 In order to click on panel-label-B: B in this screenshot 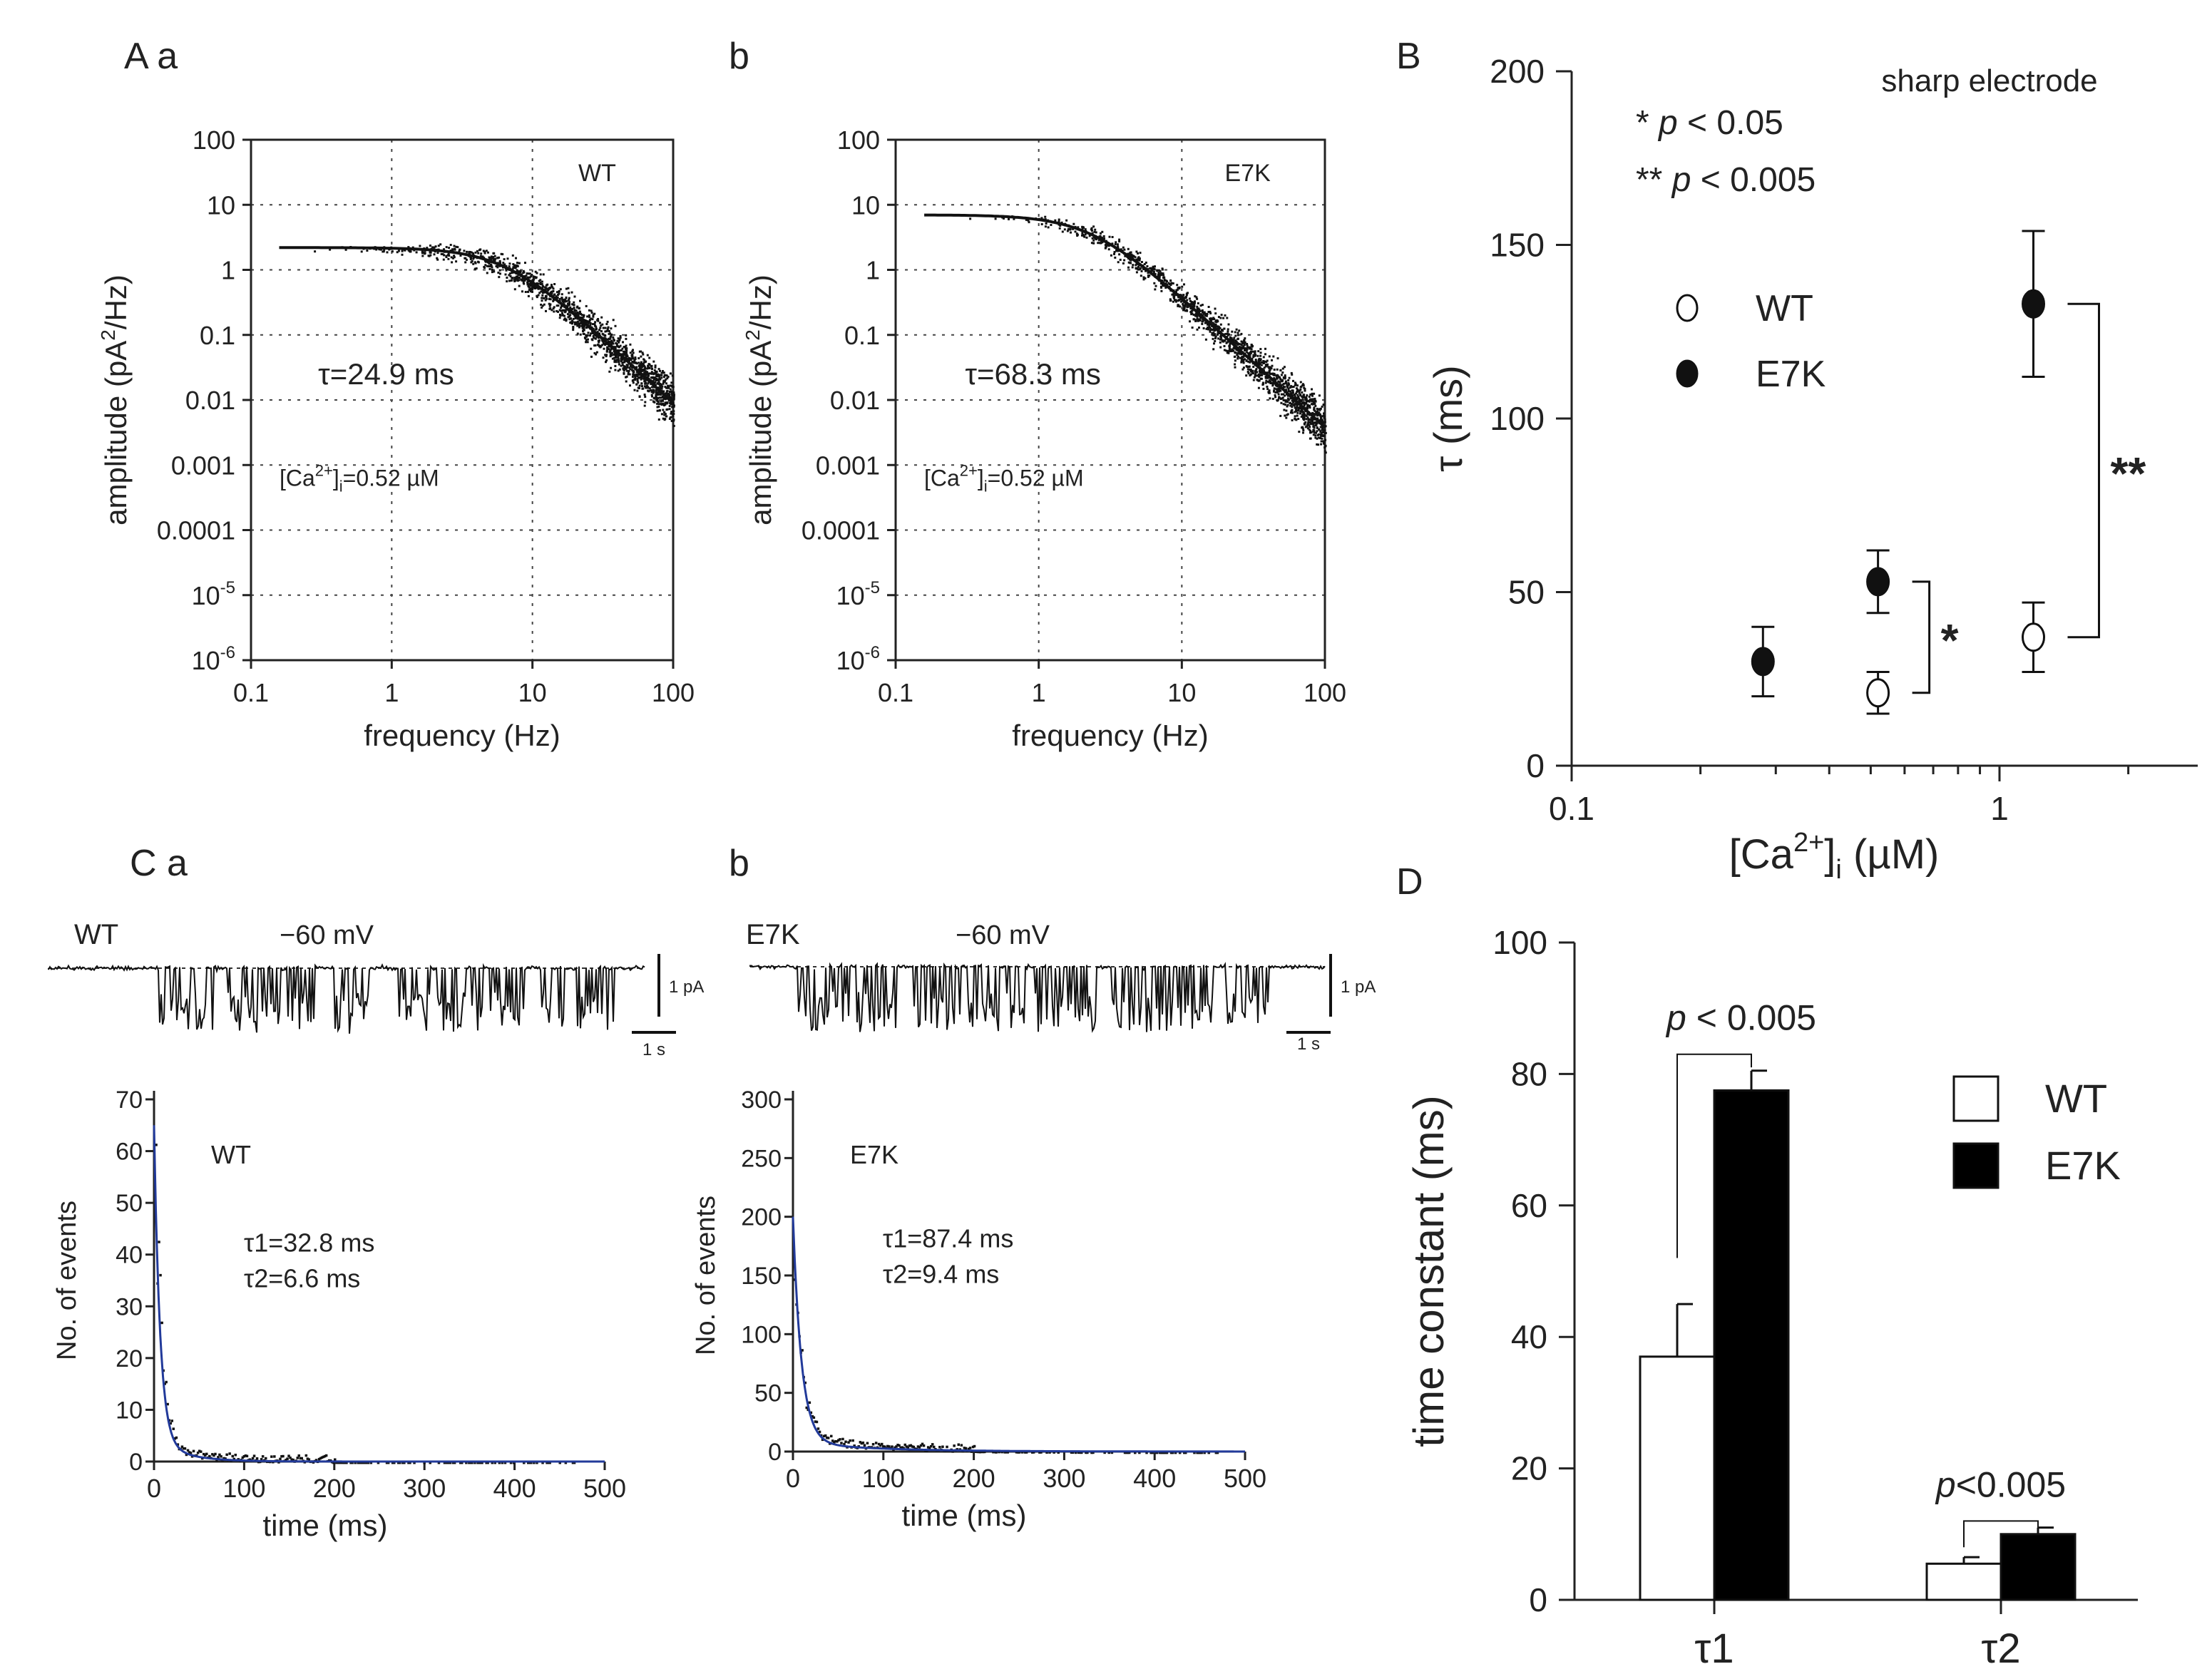, I will do `click(1408, 57)`.